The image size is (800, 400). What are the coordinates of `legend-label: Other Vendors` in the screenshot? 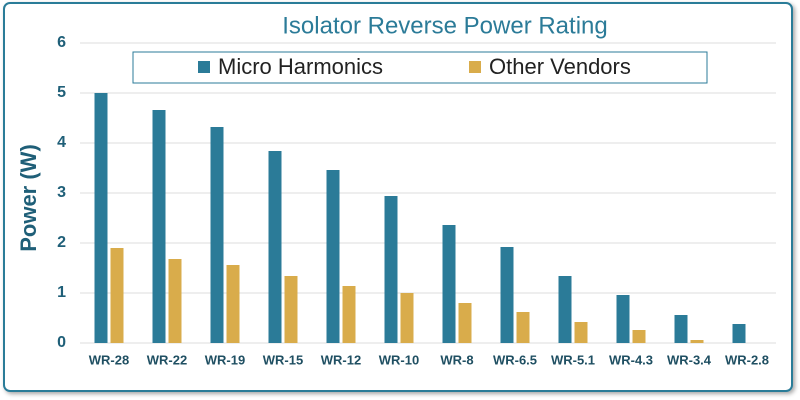 It's located at (560, 66).